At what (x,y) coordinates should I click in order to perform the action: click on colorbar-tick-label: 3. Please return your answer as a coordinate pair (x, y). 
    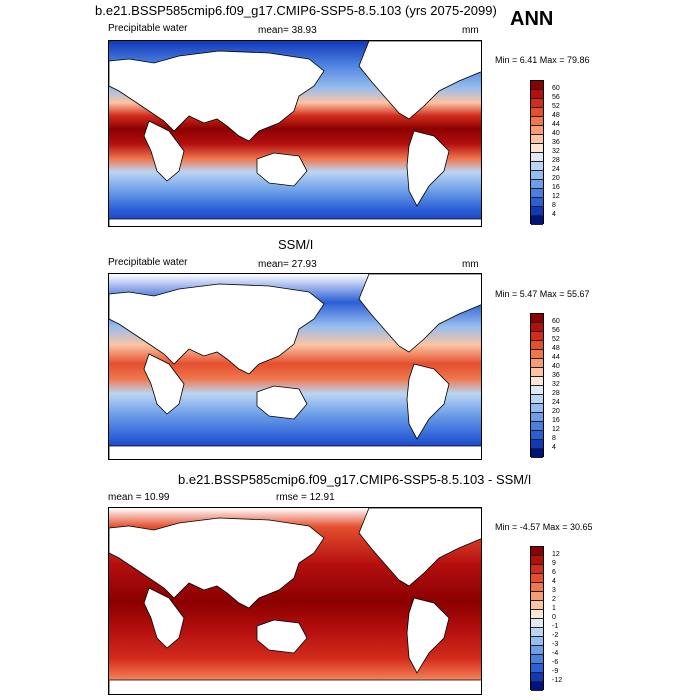
    Looking at the image, I should click on (554, 590).